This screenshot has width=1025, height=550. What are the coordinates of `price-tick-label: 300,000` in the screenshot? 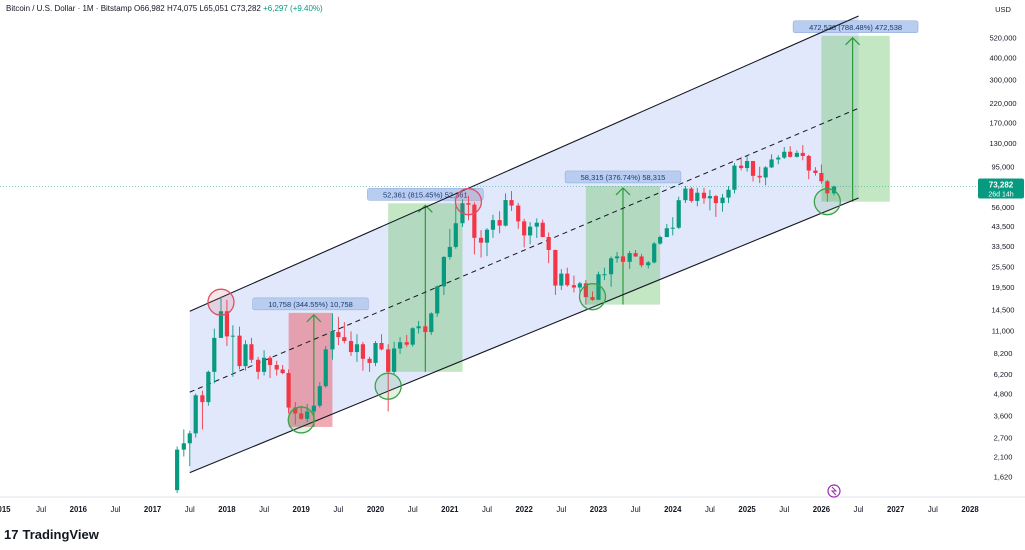 It's located at (1002, 79).